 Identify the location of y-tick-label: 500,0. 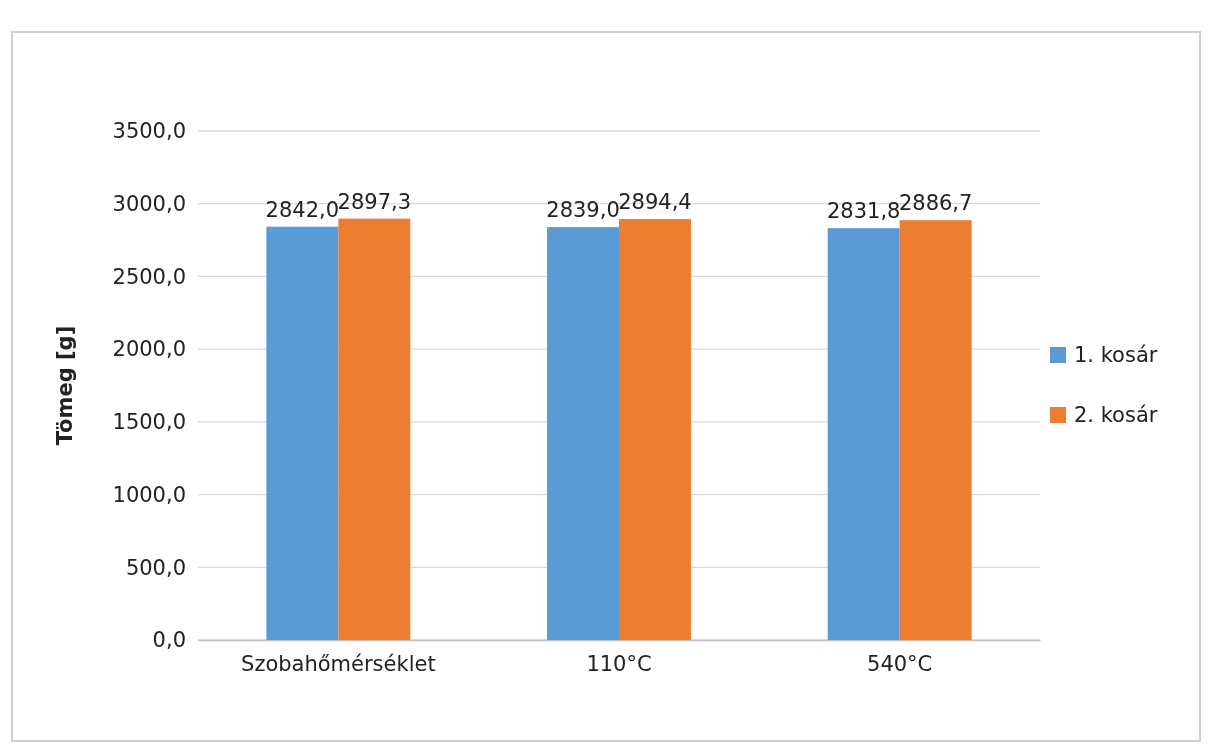
(155, 567).